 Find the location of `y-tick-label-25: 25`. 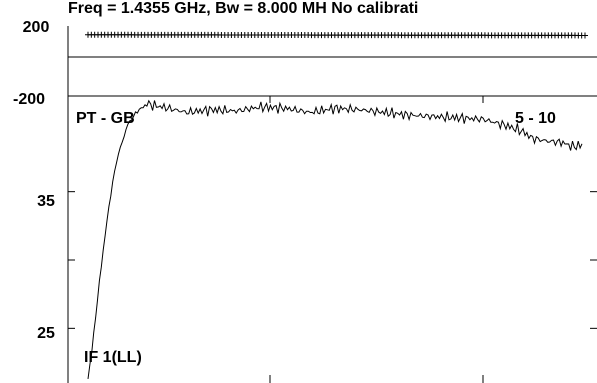

y-tick-label-25: 25 is located at coordinates (46, 333).